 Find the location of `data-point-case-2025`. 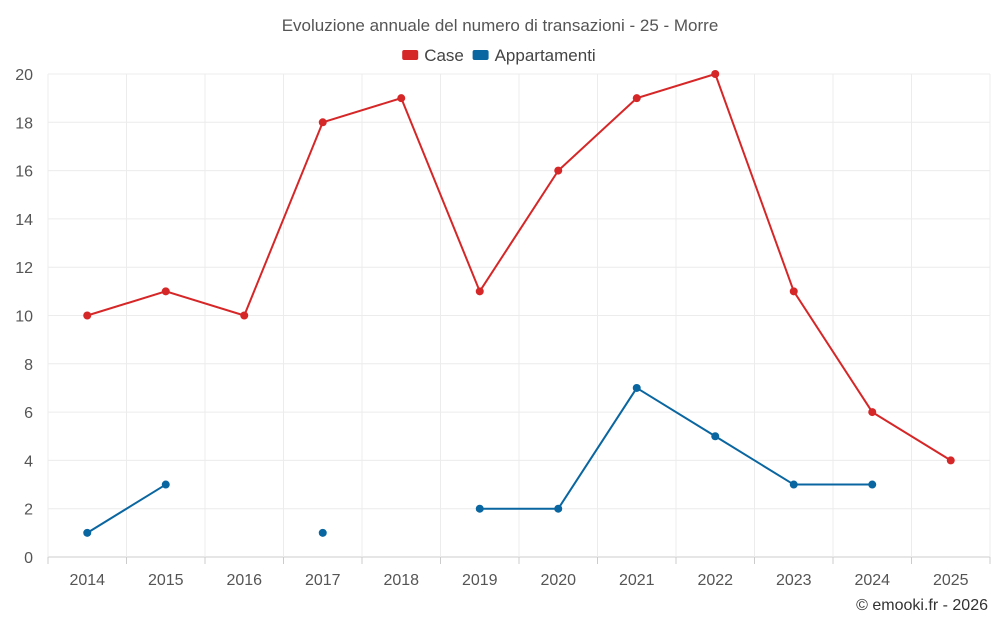

data-point-case-2025 is located at coordinates (950, 460).